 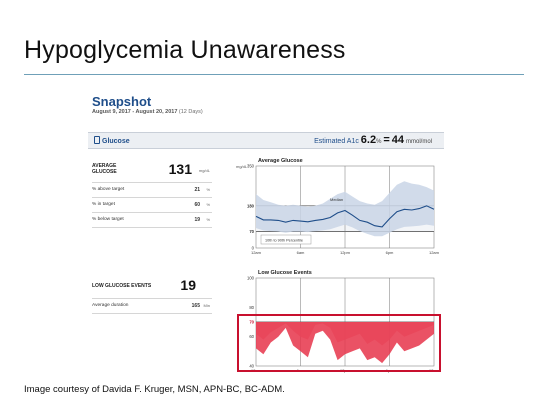 What do you see at coordinates (345, 216) in the screenshot?
I see `avg-median-line` at bounding box center [345, 216].